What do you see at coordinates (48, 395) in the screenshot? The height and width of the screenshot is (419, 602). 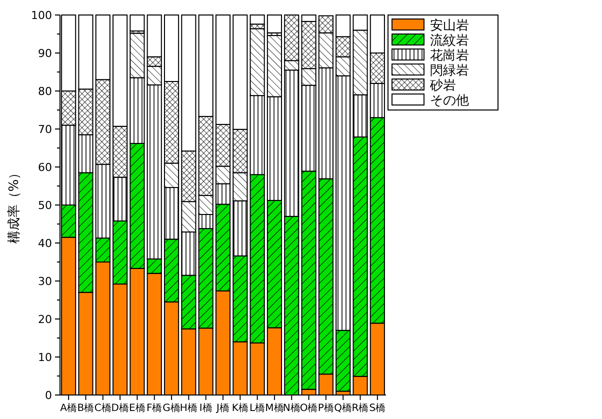 I see `y-tick-label: 0` at bounding box center [48, 395].